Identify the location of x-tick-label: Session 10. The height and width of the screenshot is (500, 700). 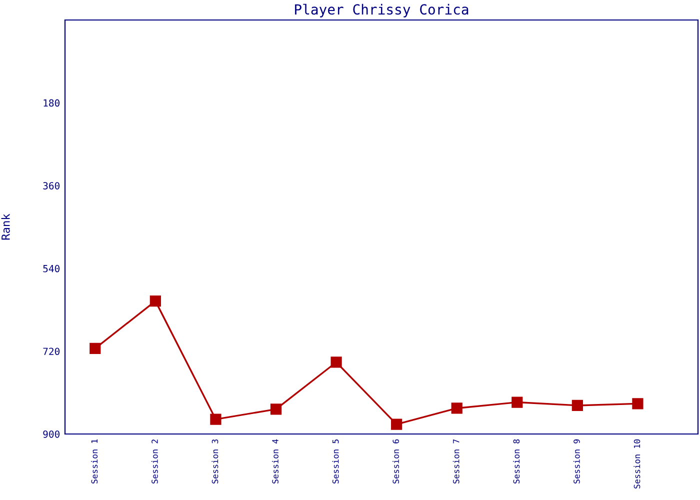
(637, 463).